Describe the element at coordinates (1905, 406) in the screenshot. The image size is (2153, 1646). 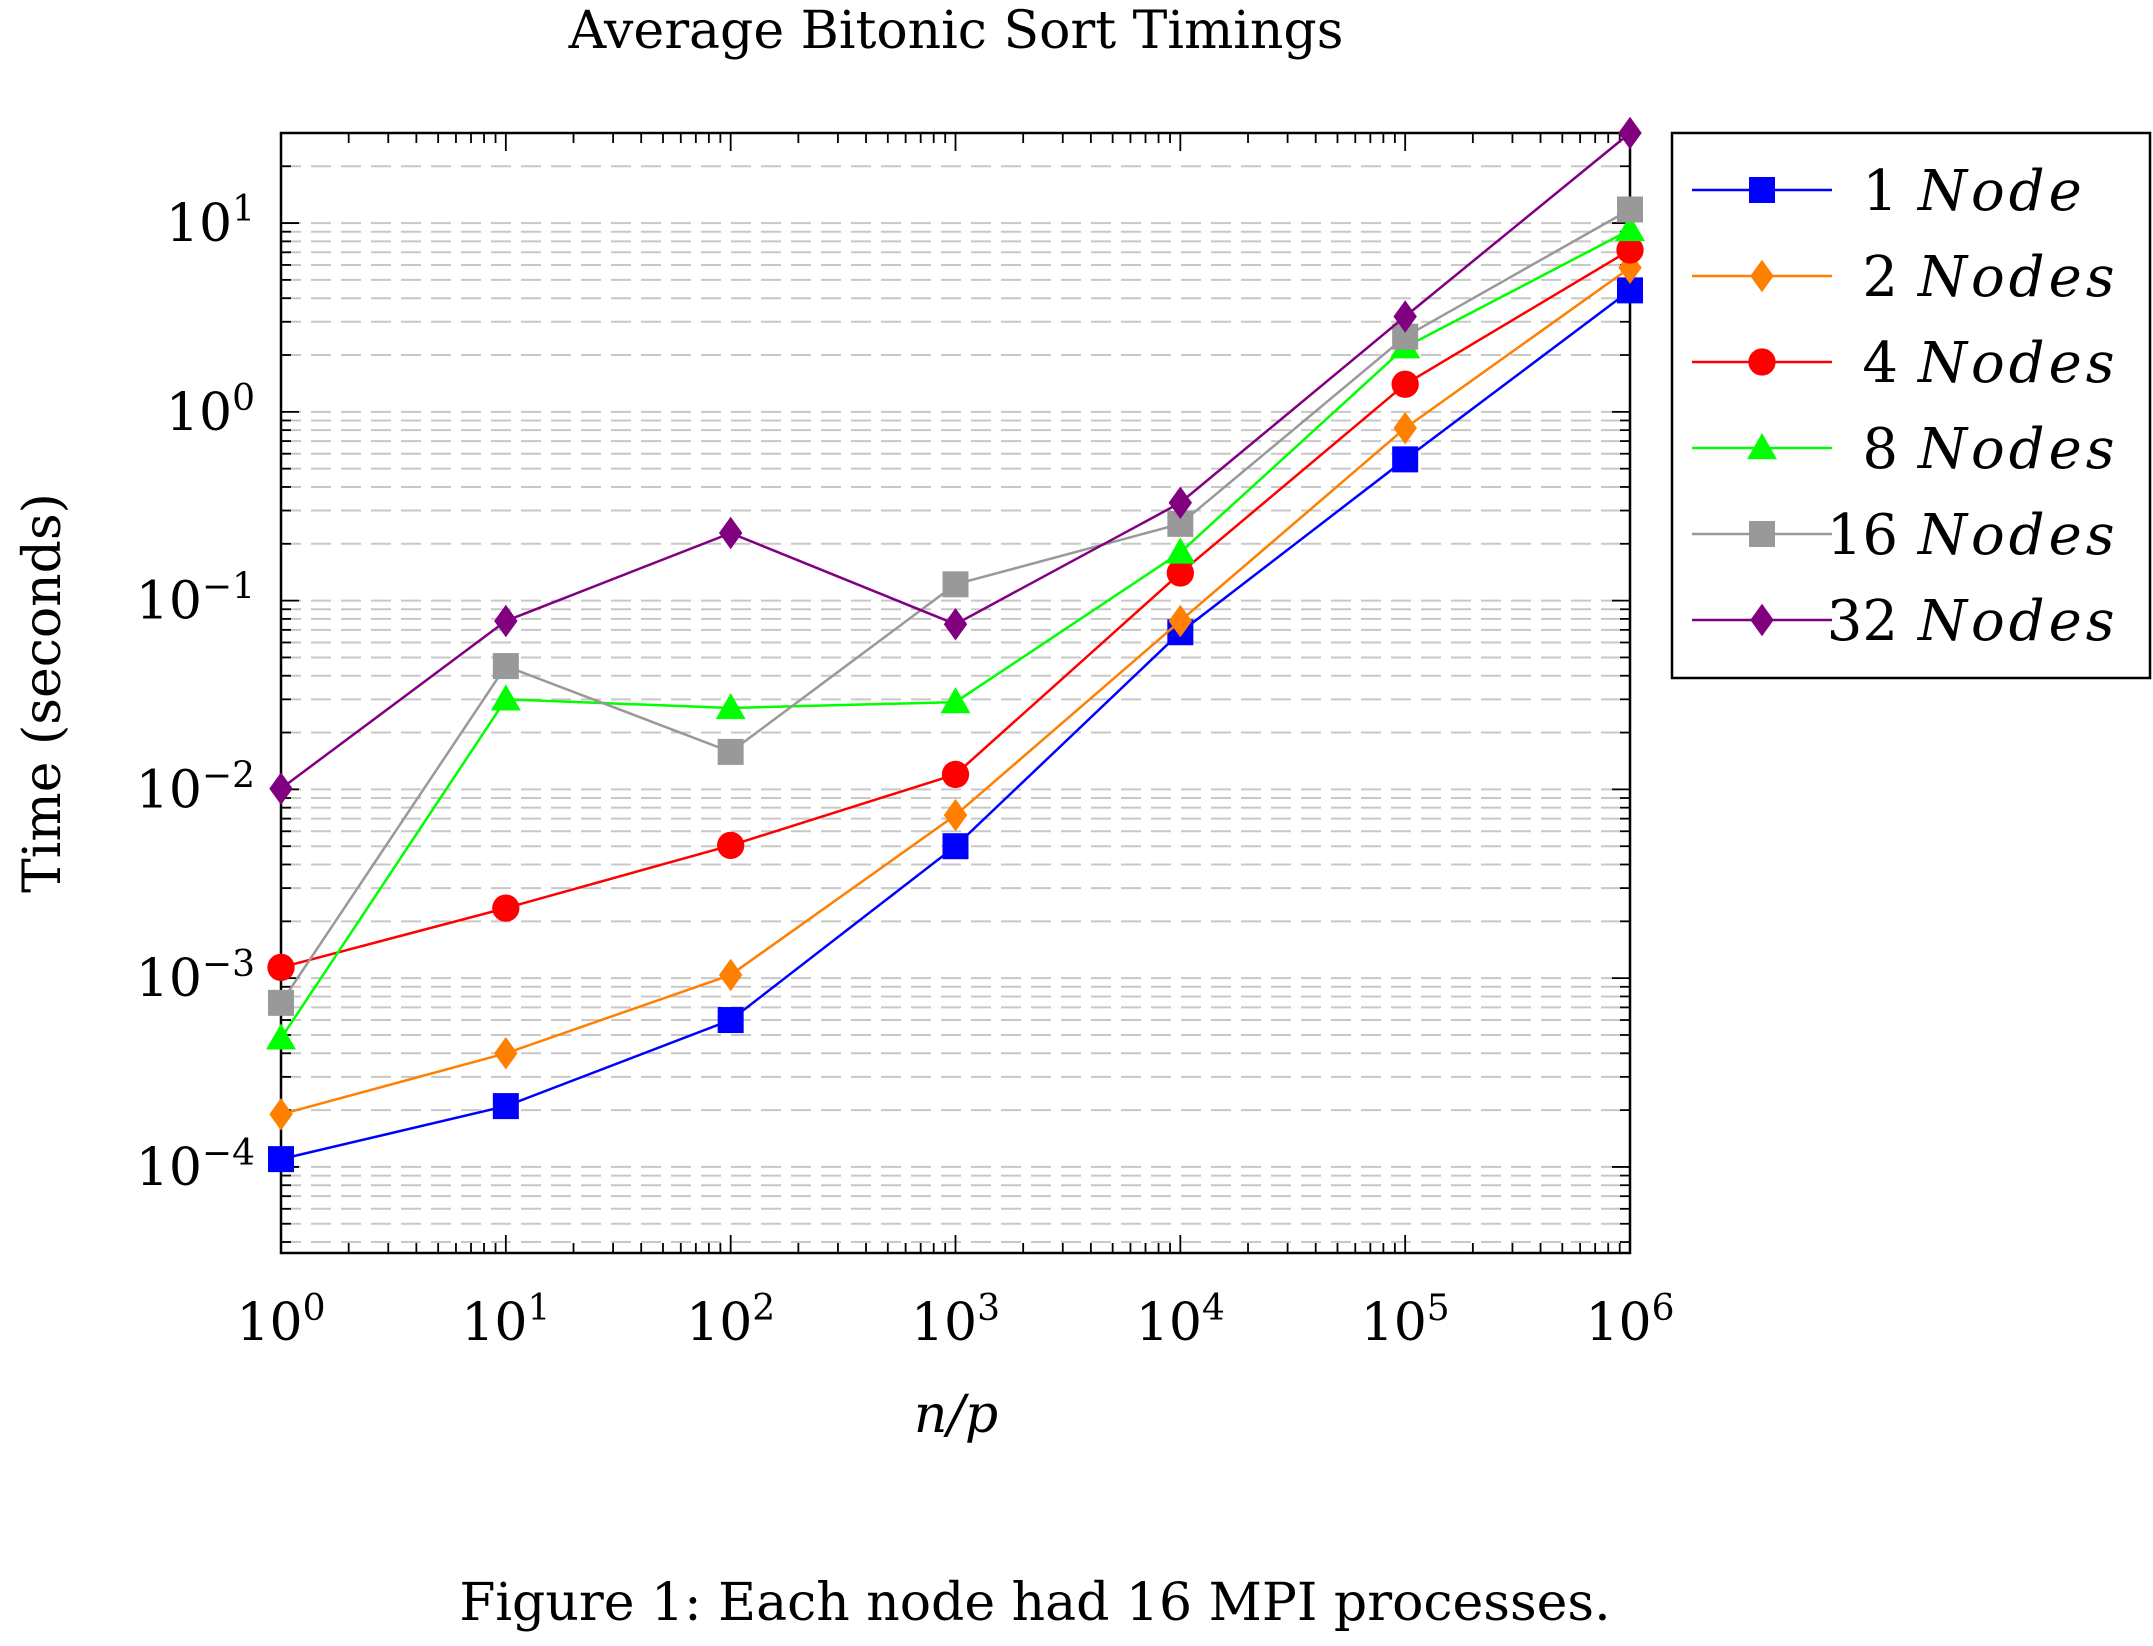
I see `legend-items: 1 Node 2 Nodes 4 Nodes 8 Nodes 16 Nodes 32 Nodes` at that location.